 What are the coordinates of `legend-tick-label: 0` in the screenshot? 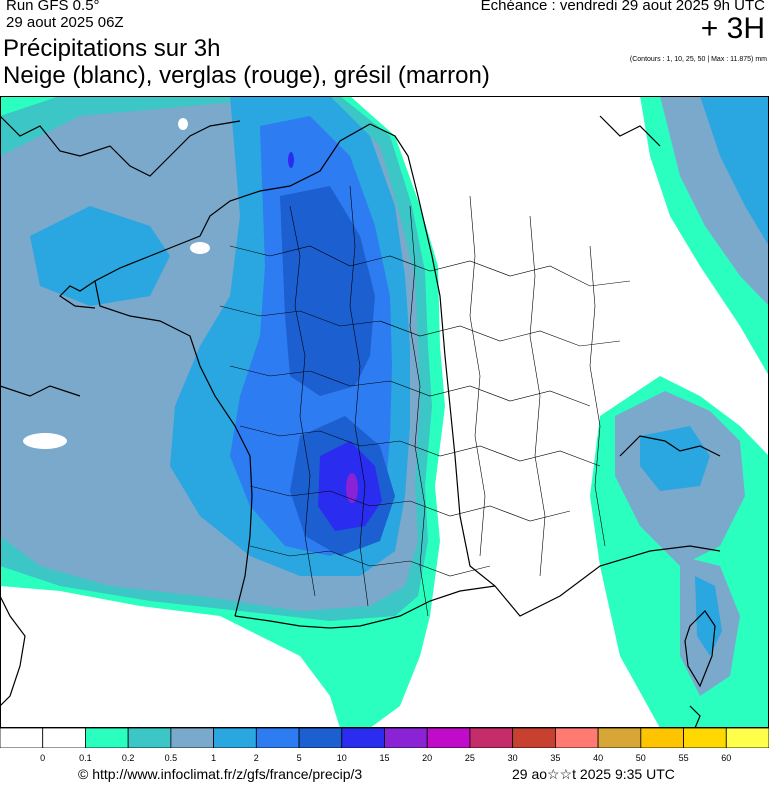 It's located at (43, 758).